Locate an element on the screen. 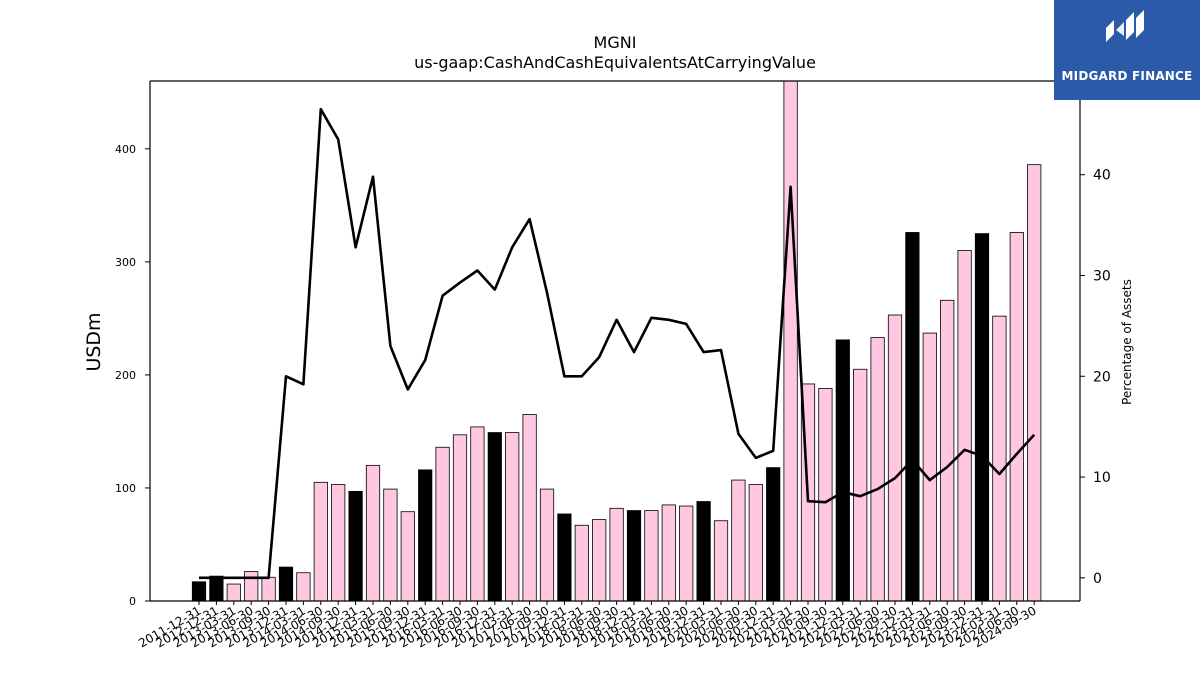 The height and width of the screenshot is (675, 1200). y-tick-label: 100 is located at coordinates (125, 488).